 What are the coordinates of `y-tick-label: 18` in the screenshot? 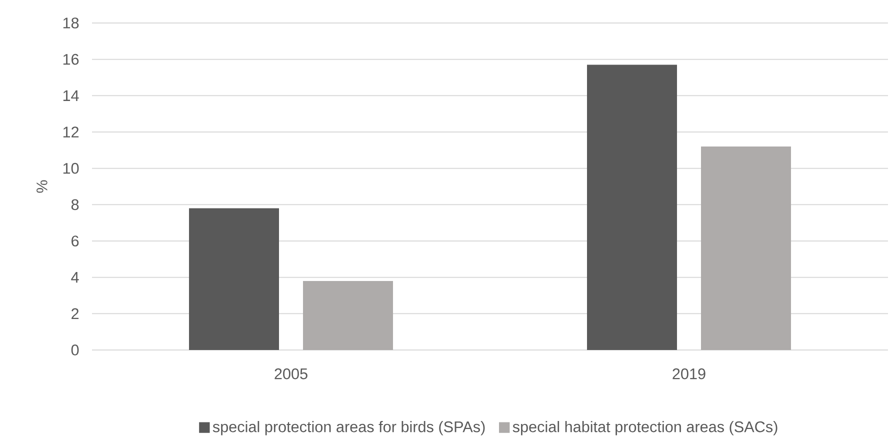 It's located at (71, 23).